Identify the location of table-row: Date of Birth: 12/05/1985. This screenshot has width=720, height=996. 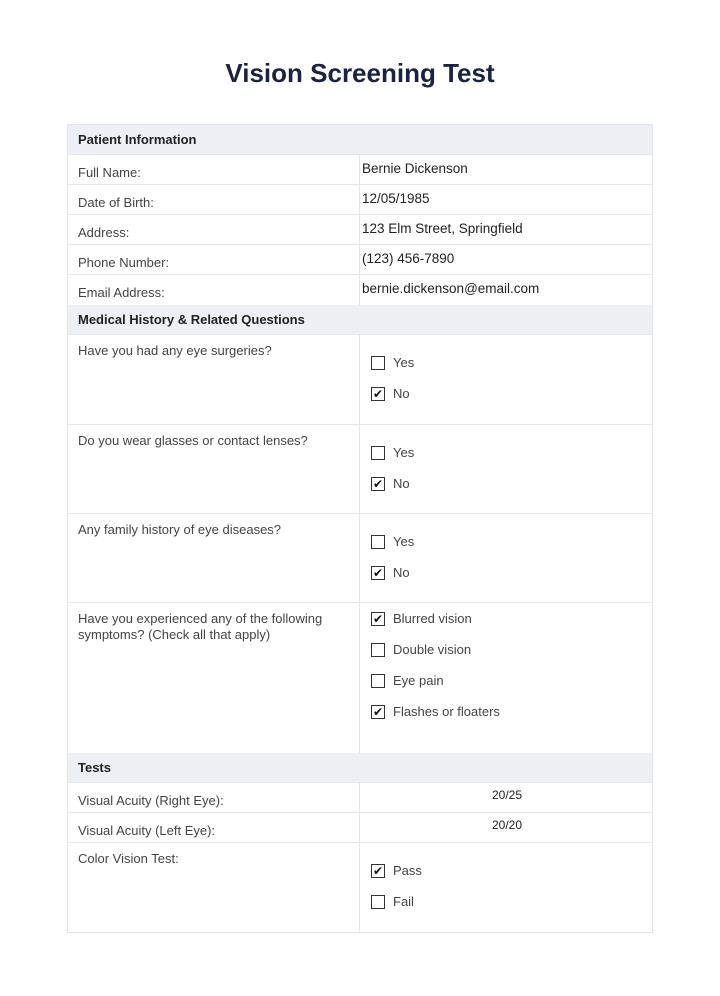
(360, 200).